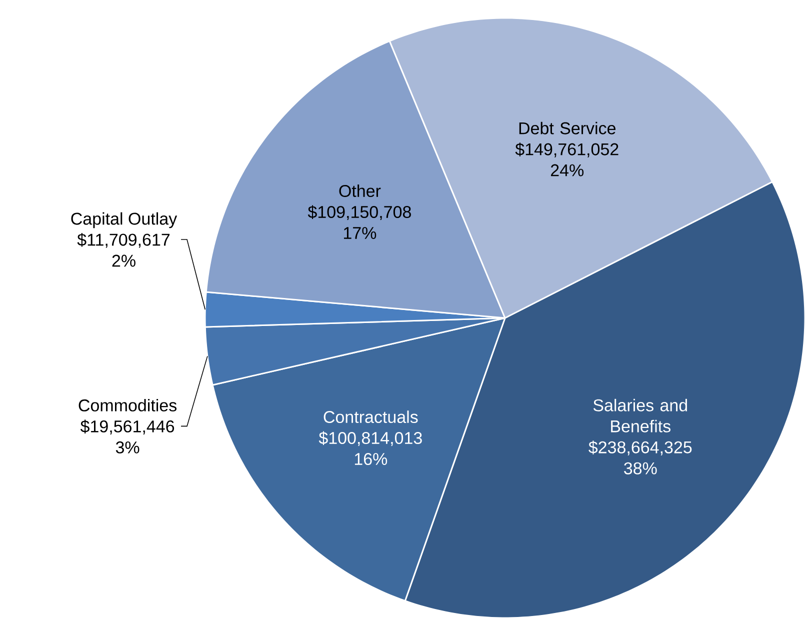  I want to click on data-label: $149,761,052, so click(566, 150).